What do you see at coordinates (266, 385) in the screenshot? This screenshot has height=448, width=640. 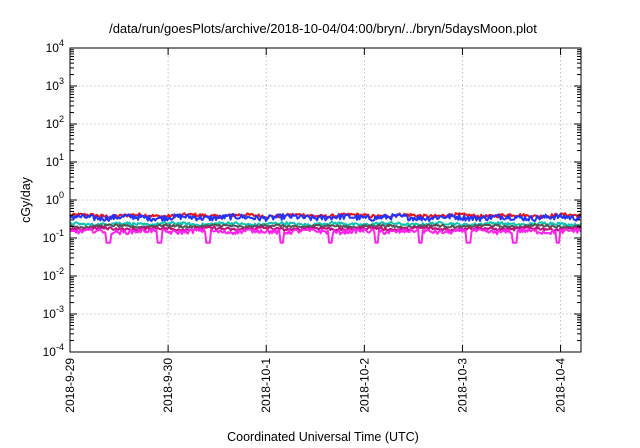 I see `x-tick-label: 2018-10-1` at bounding box center [266, 385].